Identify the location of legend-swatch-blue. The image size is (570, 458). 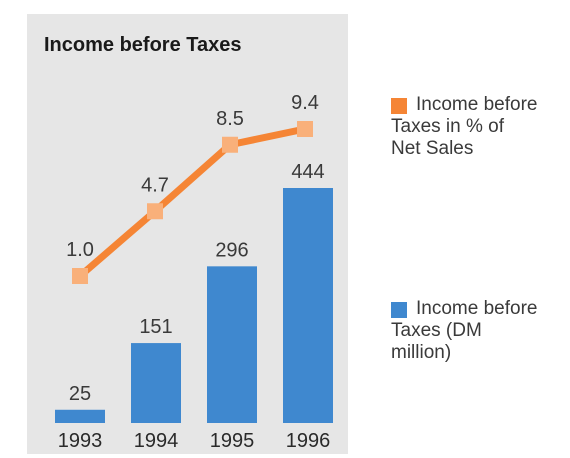
(399, 310).